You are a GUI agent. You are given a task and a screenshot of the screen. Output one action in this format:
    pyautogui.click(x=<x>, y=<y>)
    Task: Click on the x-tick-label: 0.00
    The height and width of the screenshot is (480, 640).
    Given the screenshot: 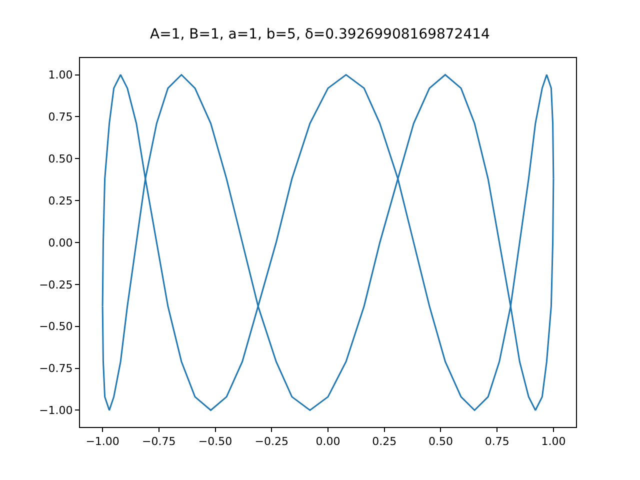 What is the action you would take?
    pyautogui.click(x=328, y=441)
    